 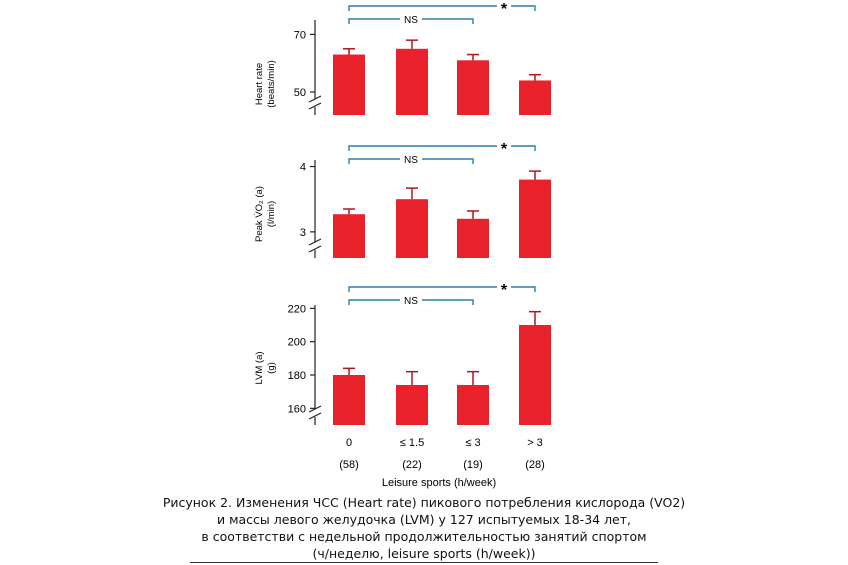 I want to click on x-category-label: ≤ 3, so click(x=472, y=443).